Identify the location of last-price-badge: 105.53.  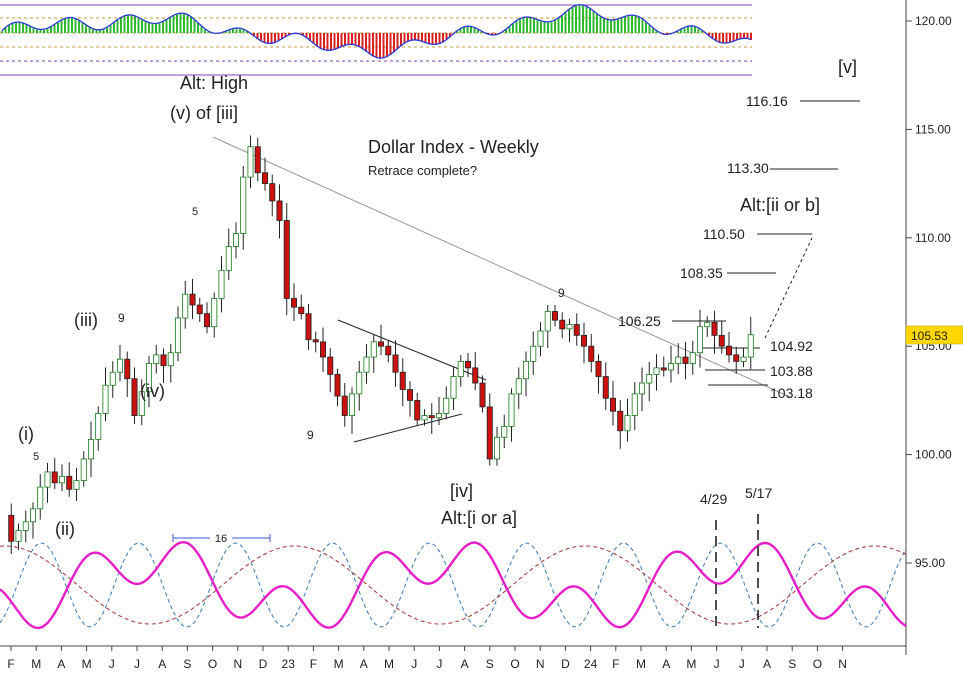
(934, 335).